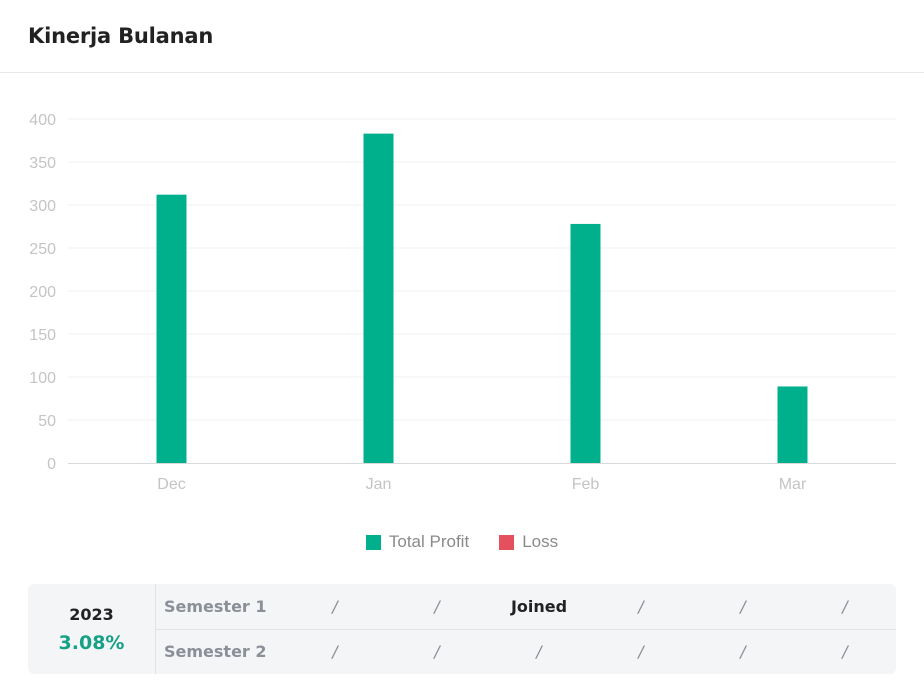 The height and width of the screenshot is (687, 924). I want to click on semester-row: Semester 1 / / Joined / / /, so click(526, 606).